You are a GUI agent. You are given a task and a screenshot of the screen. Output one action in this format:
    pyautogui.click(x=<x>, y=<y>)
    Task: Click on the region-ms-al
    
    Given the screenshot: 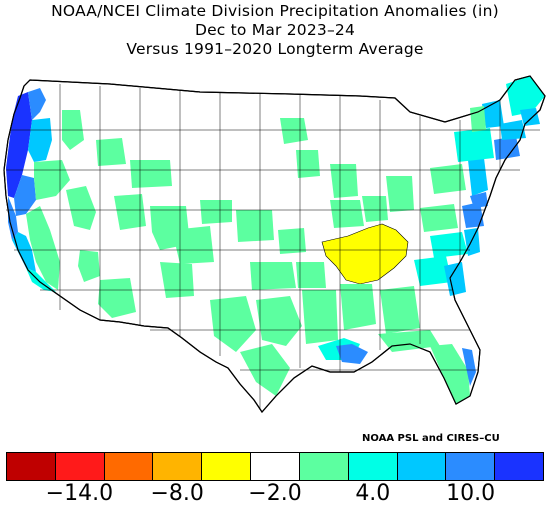 What is the action you would take?
    pyautogui.click(x=358, y=307)
    